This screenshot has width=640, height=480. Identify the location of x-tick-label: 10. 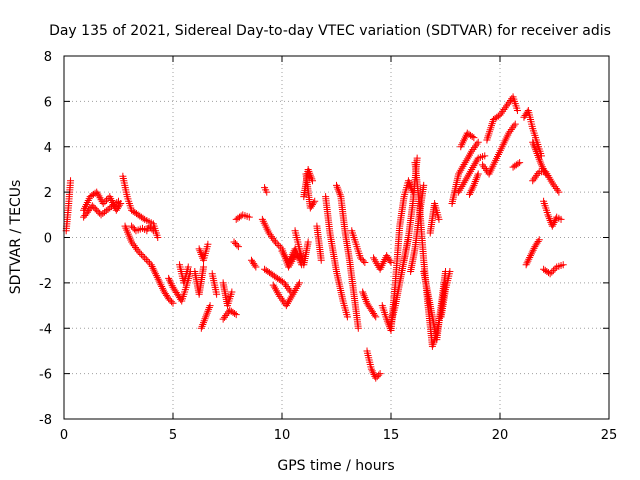
(282, 435).